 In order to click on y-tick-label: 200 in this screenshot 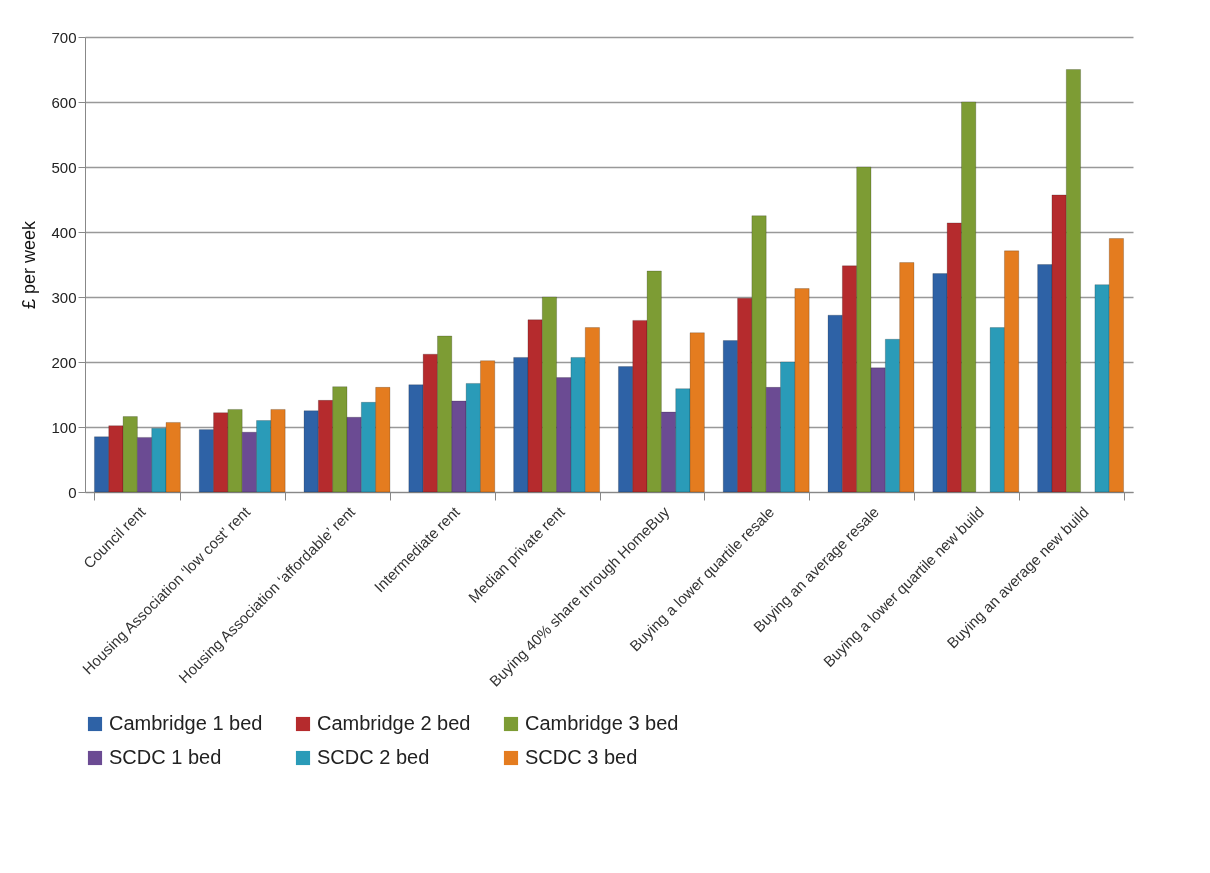, I will do `click(64, 362)`.